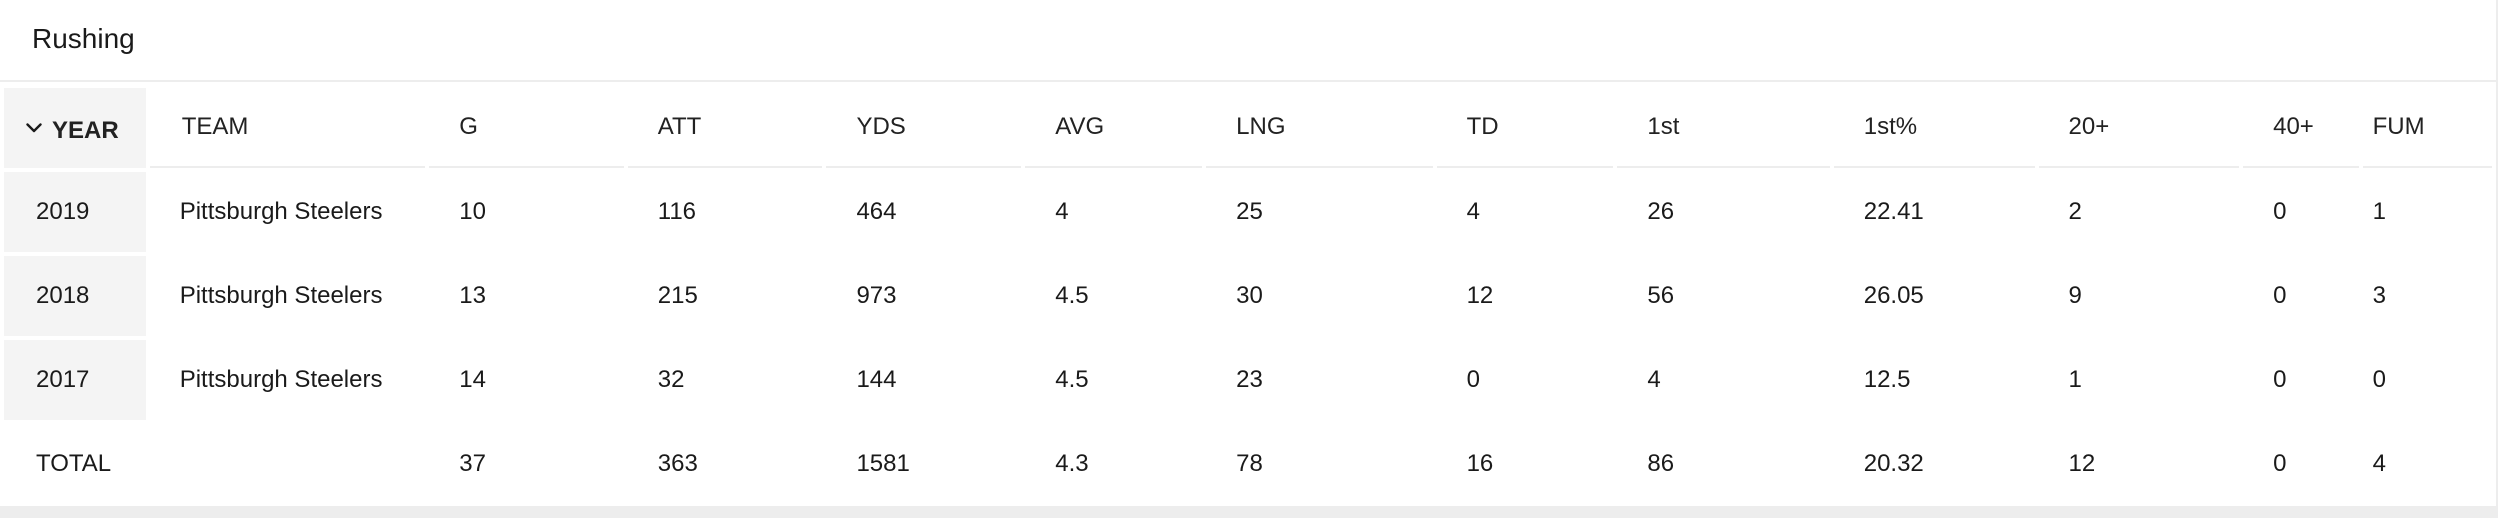  I want to click on row-lng: 25, so click(1249, 211).